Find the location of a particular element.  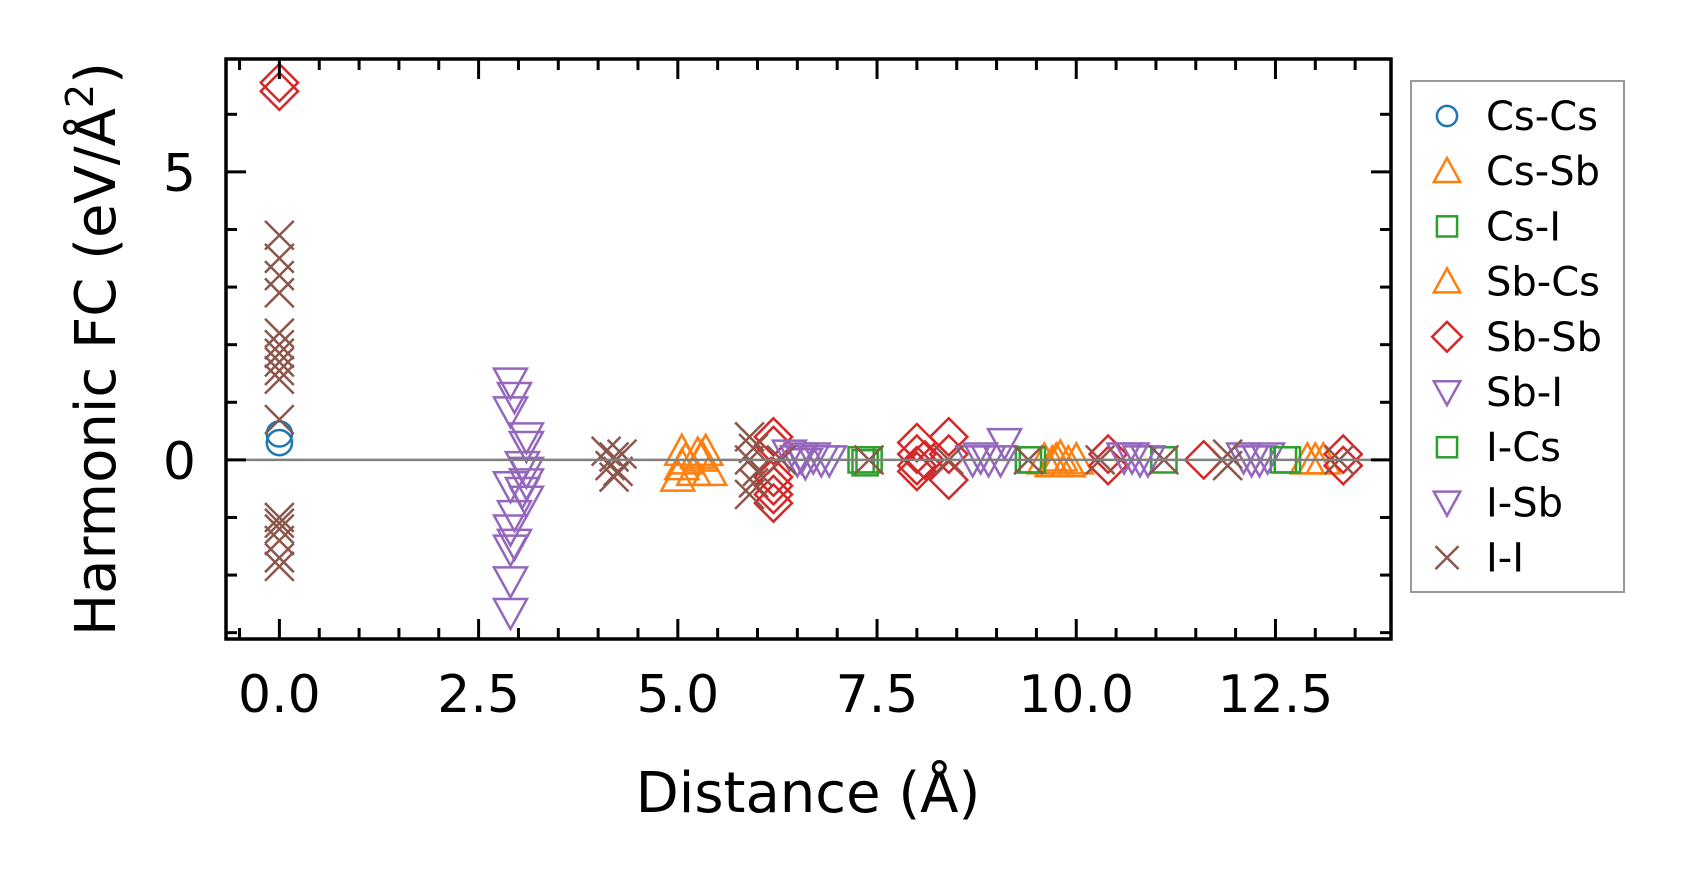

legend-label: Cs-I is located at coordinates (1523, 227).